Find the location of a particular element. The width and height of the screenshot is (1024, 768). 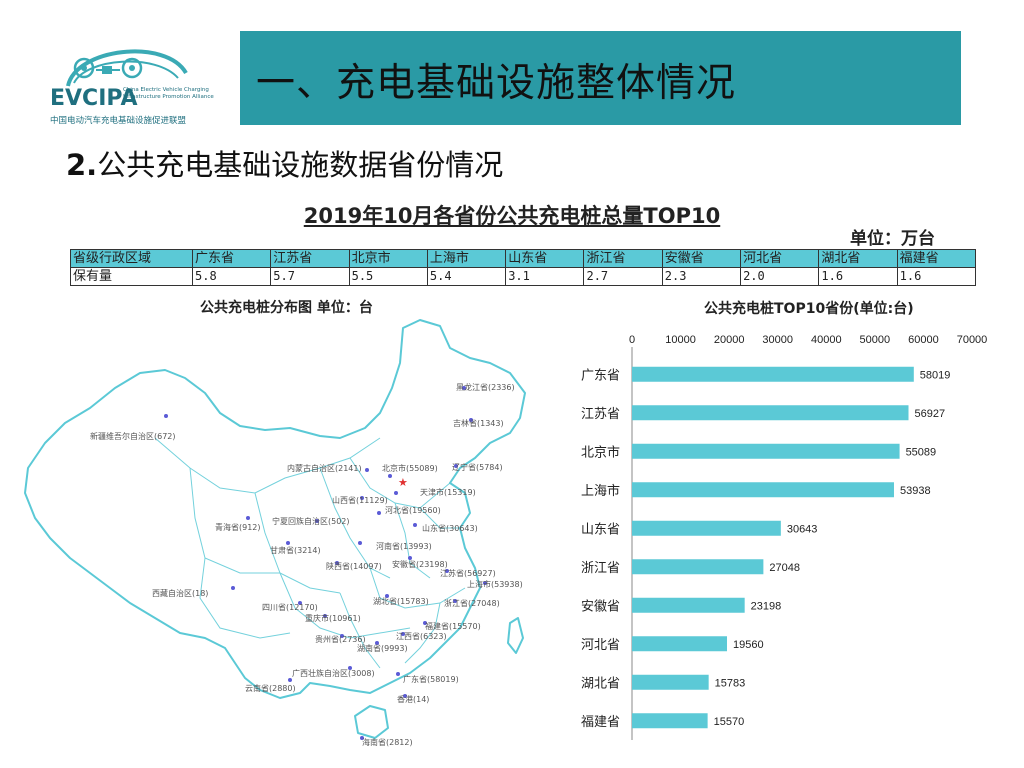

data-label: 27048 is located at coordinates (784, 568).